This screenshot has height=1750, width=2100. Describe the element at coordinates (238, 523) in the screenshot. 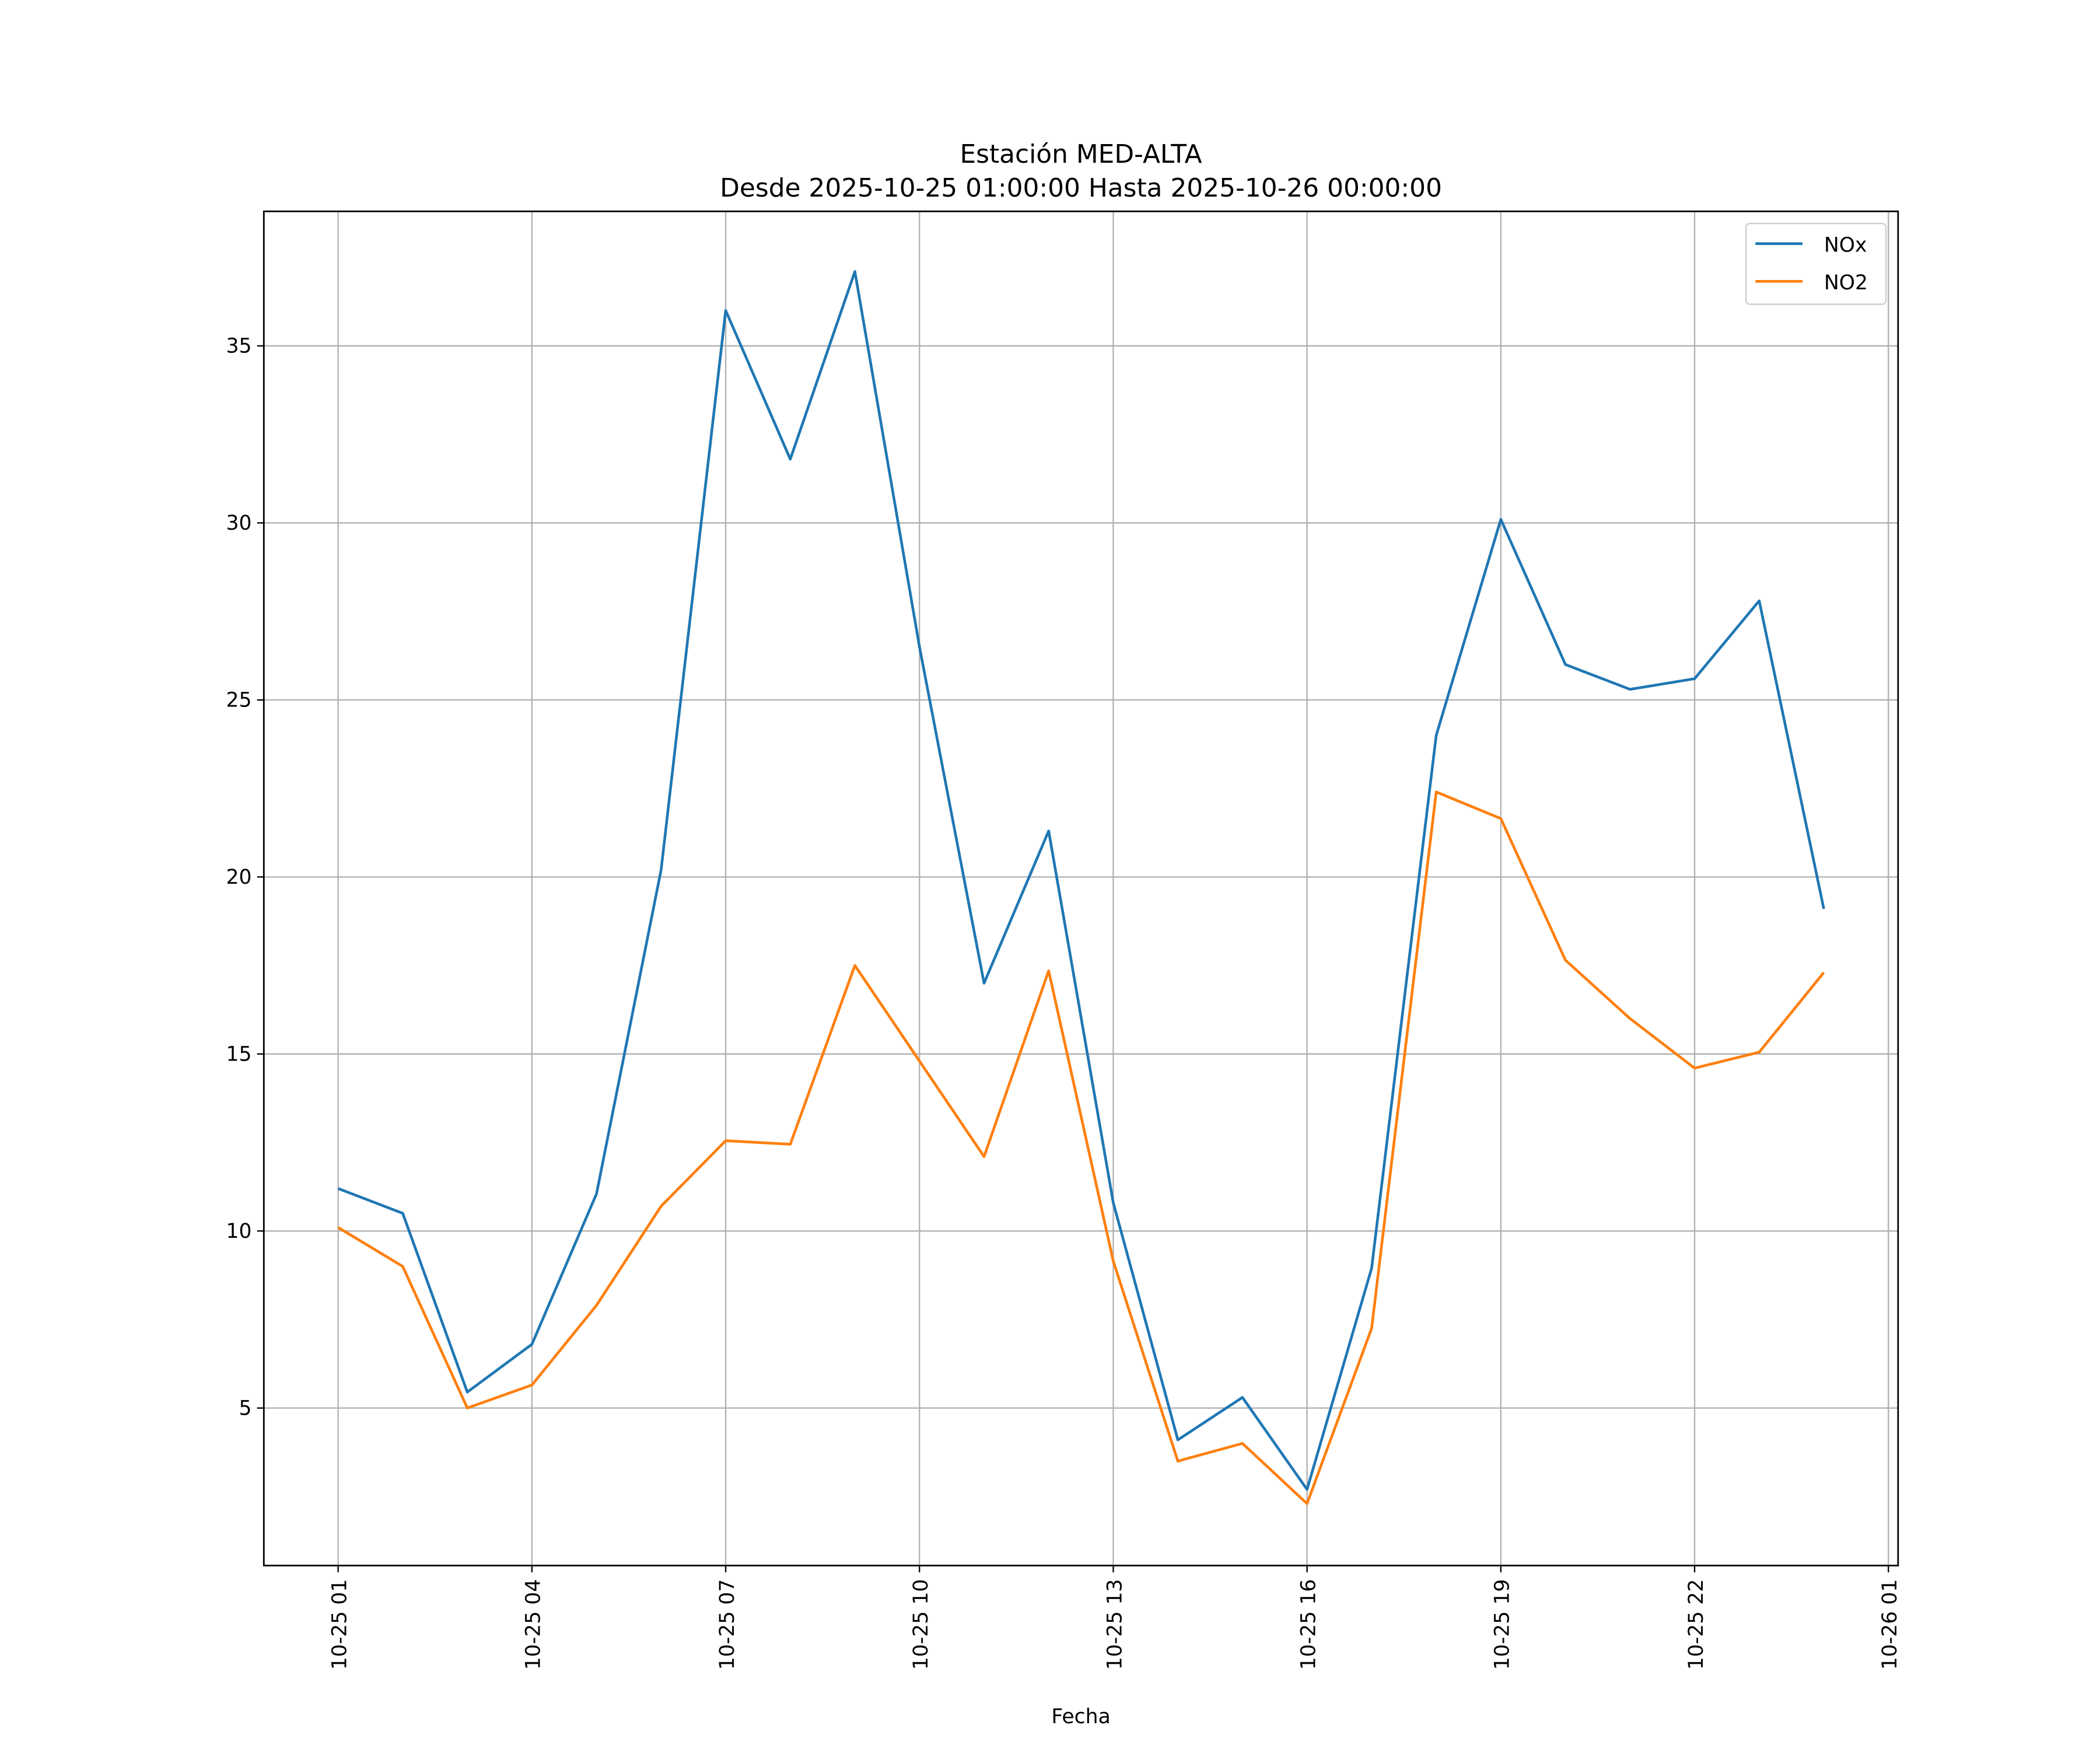

I see `y-tick-label: 30` at that location.